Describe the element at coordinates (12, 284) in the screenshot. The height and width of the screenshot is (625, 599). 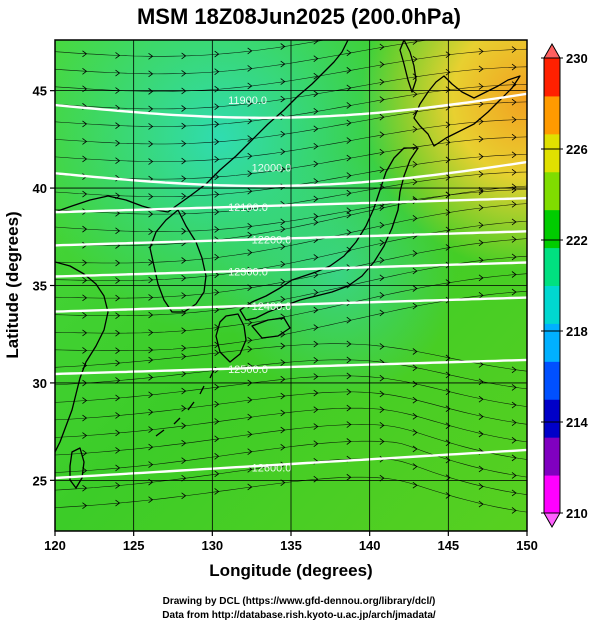
I see `y-axis-label: Latitude (degrees)` at that location.